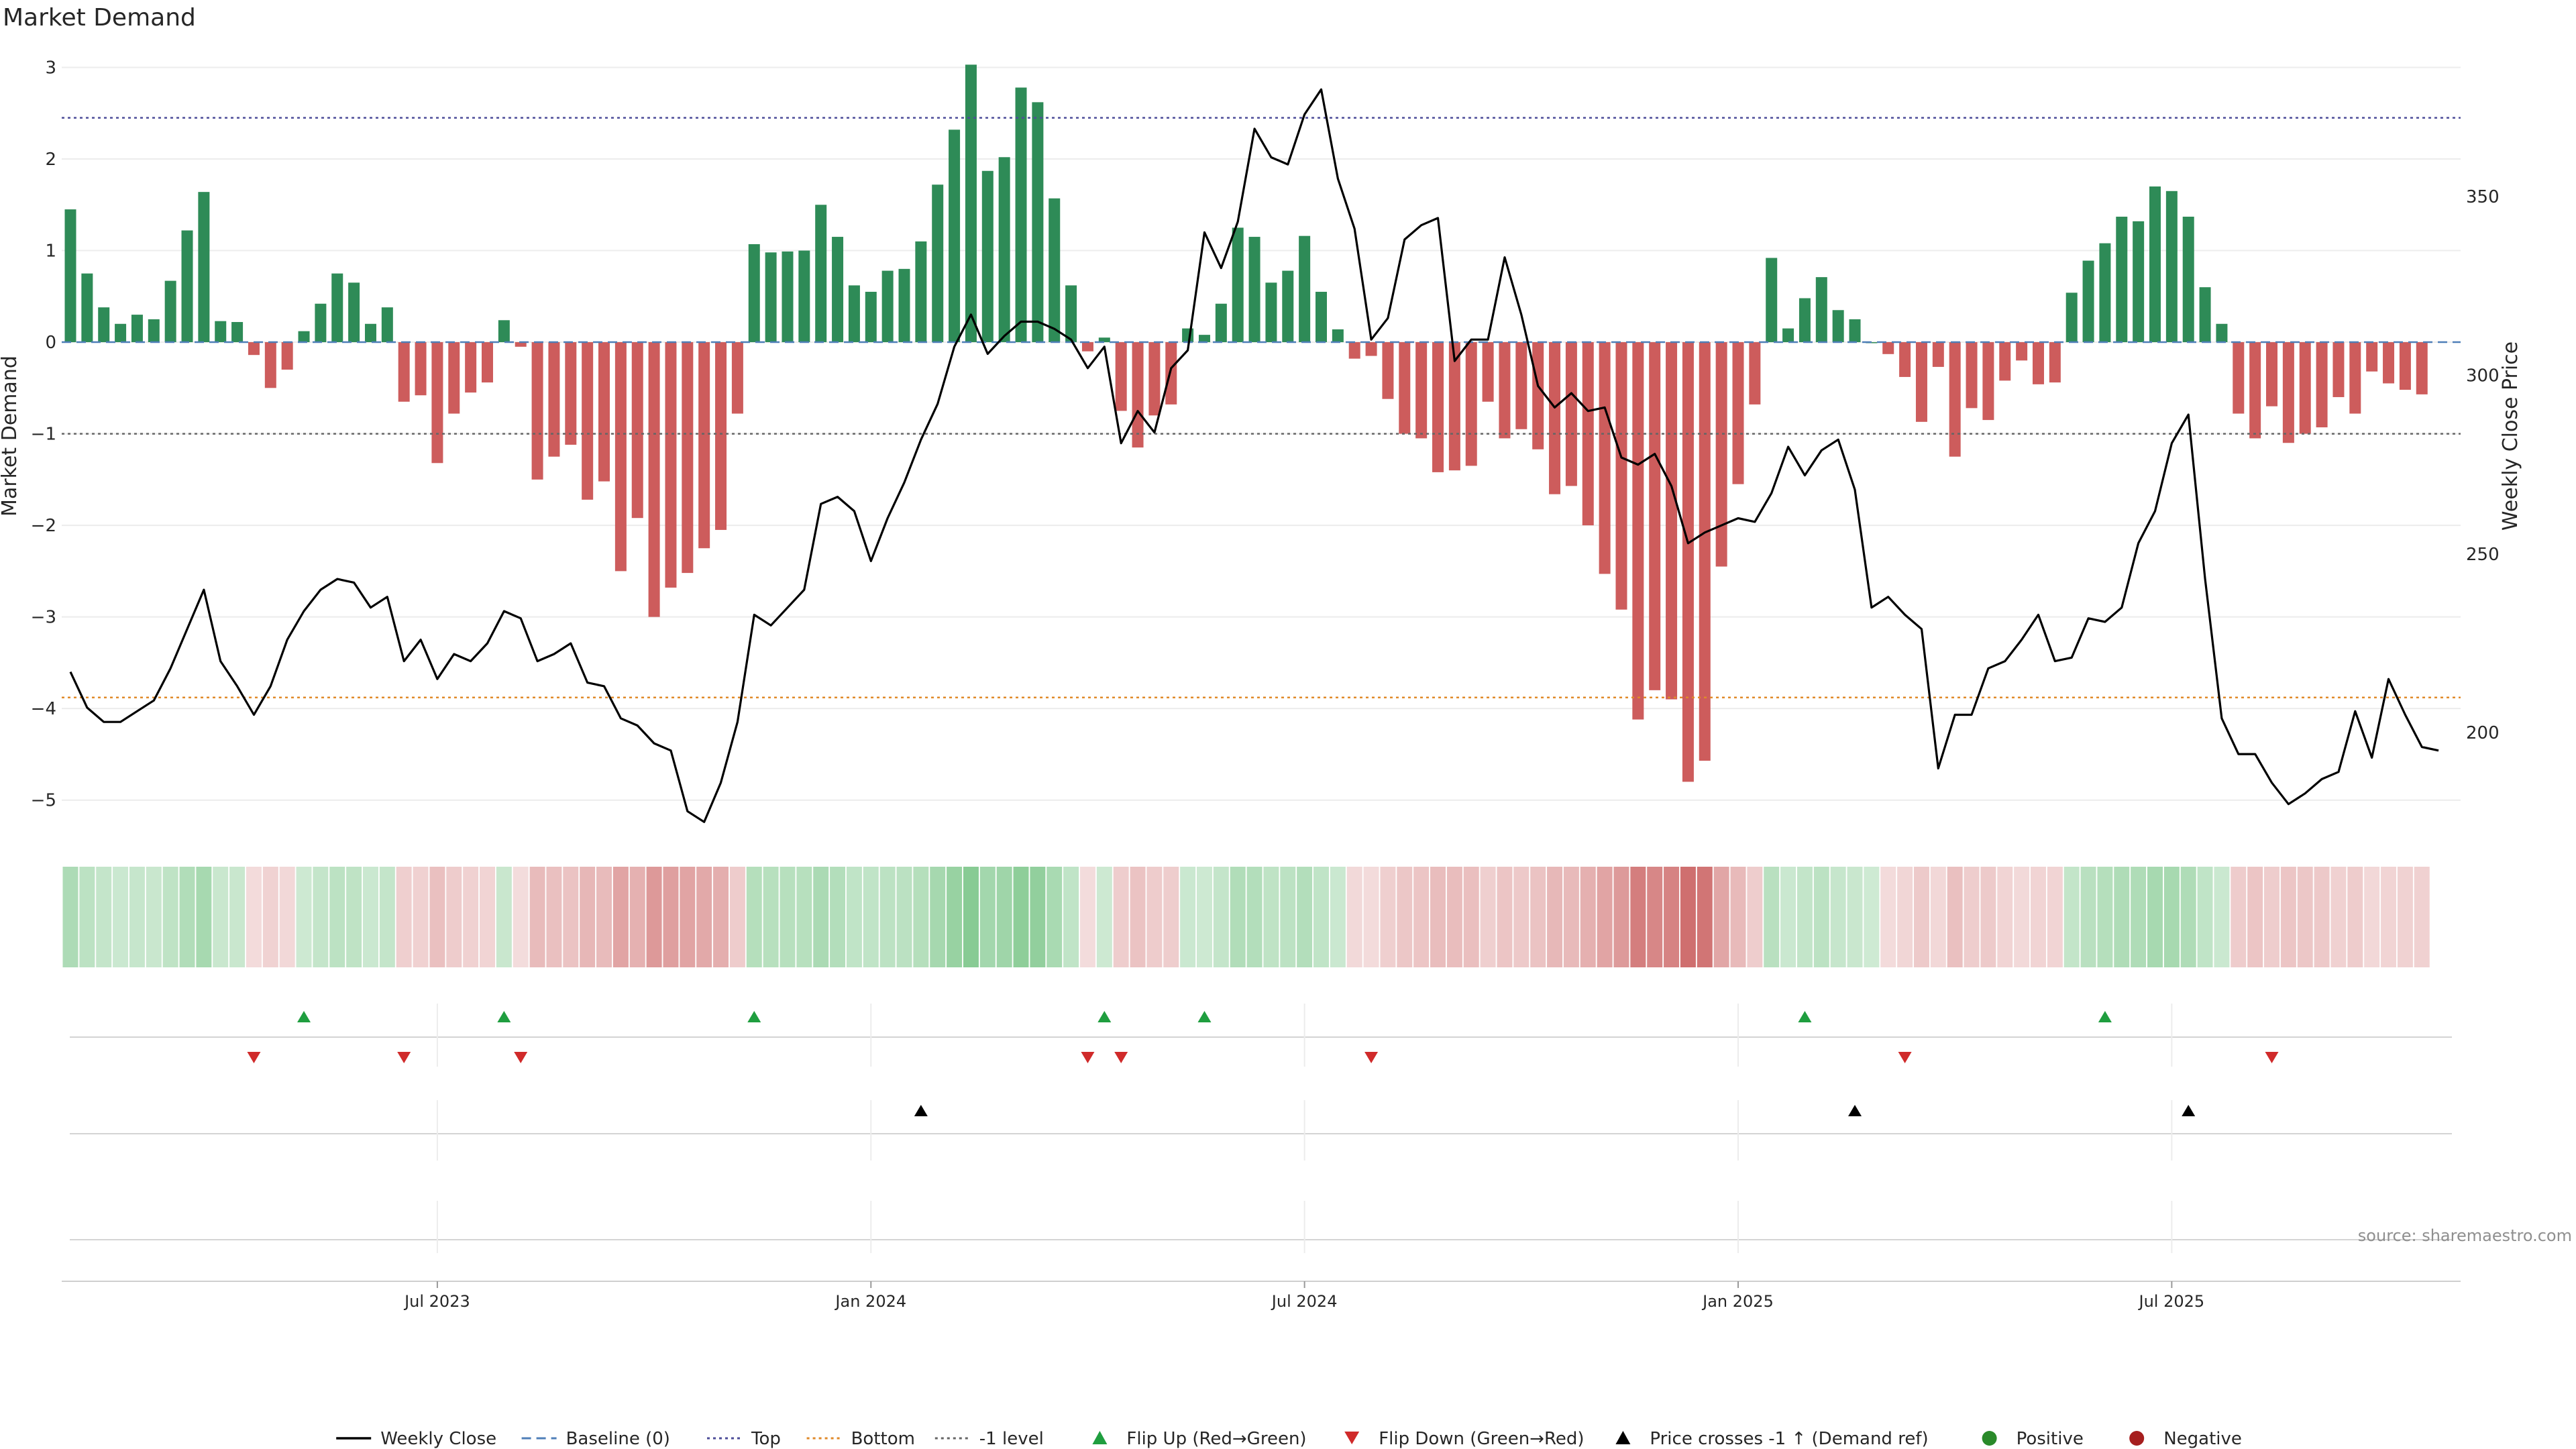  What do you see at coordinates (50, 251) in the screenshot?
I see `y-tick-label-left: 1` at bounding box center [50, 251].